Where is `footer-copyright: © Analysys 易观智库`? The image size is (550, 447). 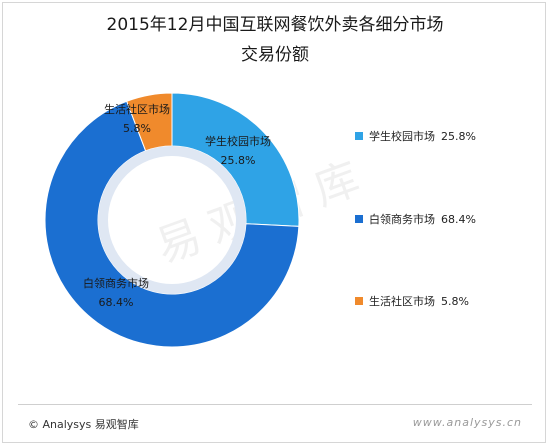
footer-copyright: © Analysys 易观智库 is located at coordinates (83, 424).